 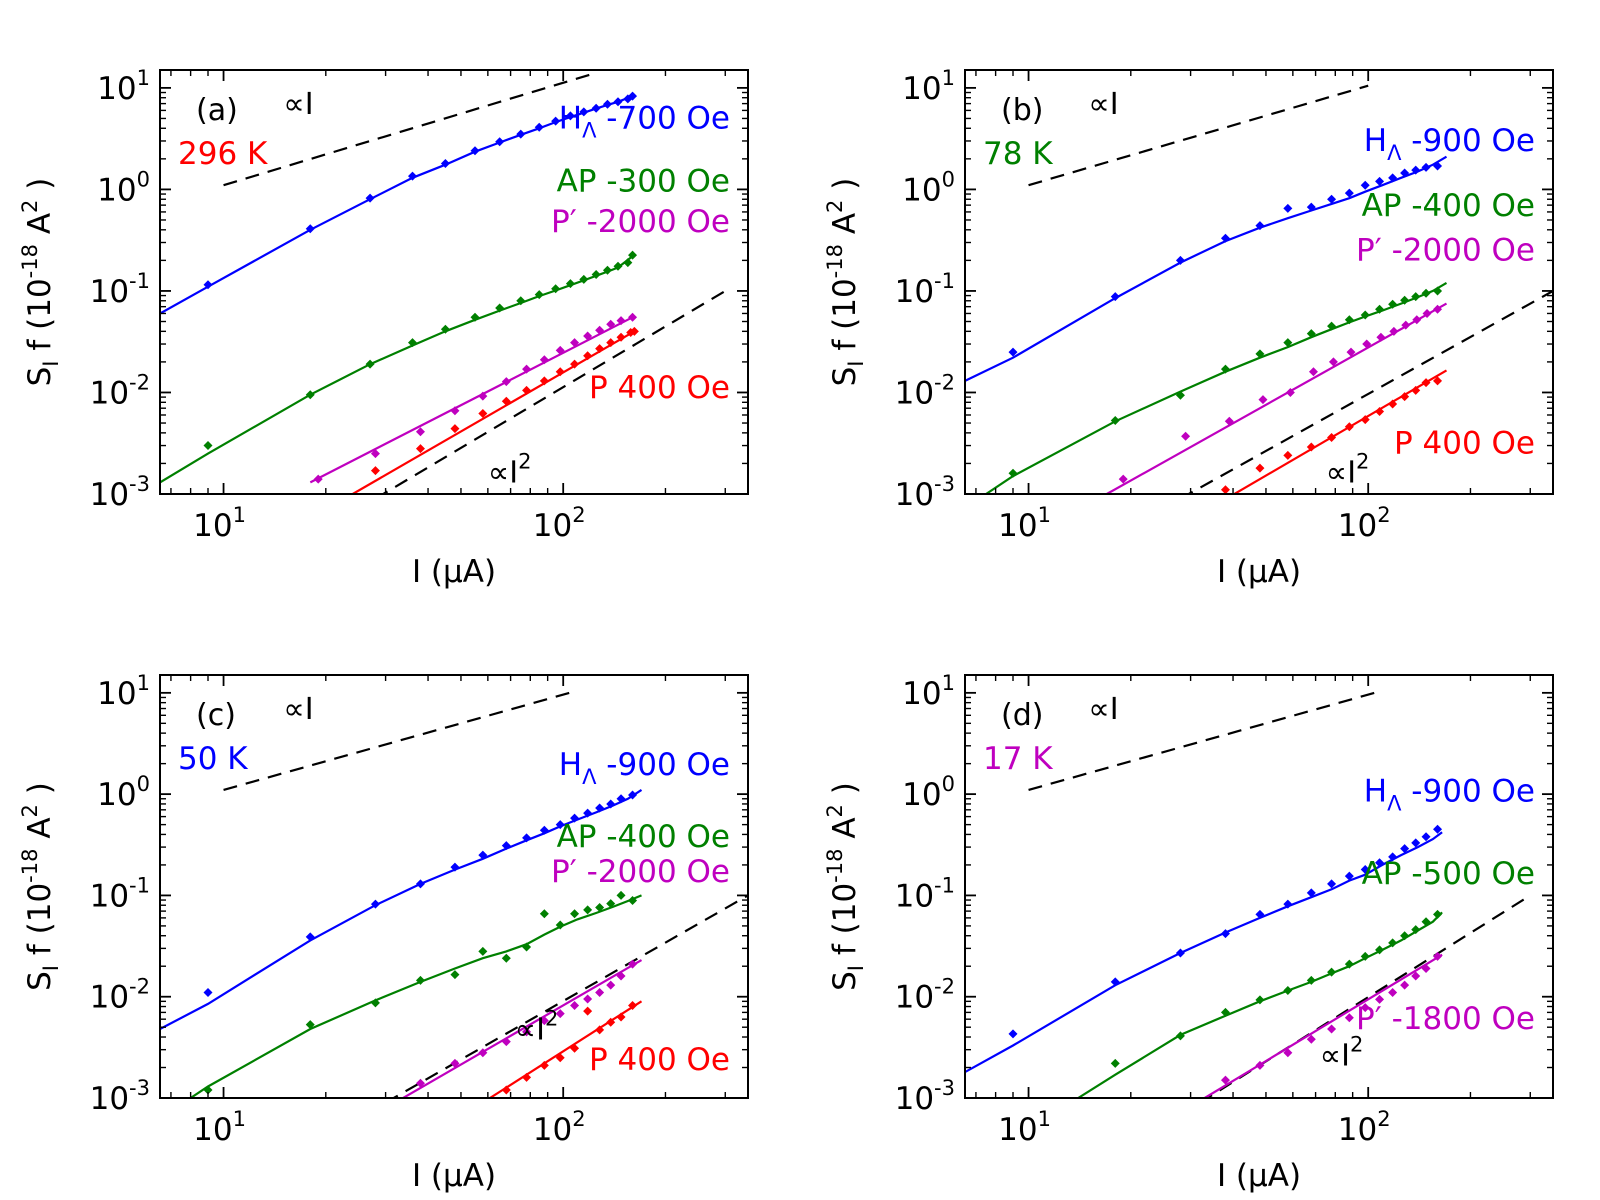 I want to click on y-axis-title: SI f (10-18 A2 ), so click(x=40, y=886).